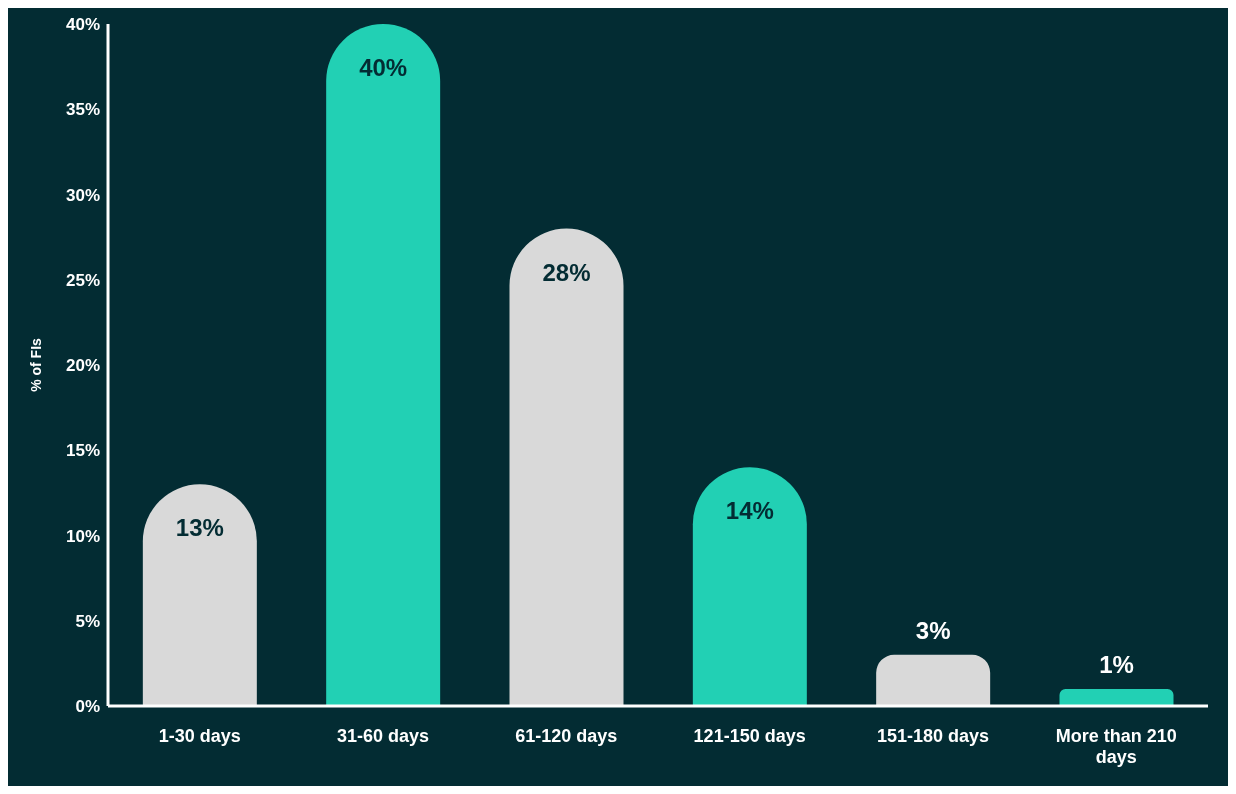  Describe the element at coordinates (566, 272) in the screenshot. I see `data-label: 28%` at that location.